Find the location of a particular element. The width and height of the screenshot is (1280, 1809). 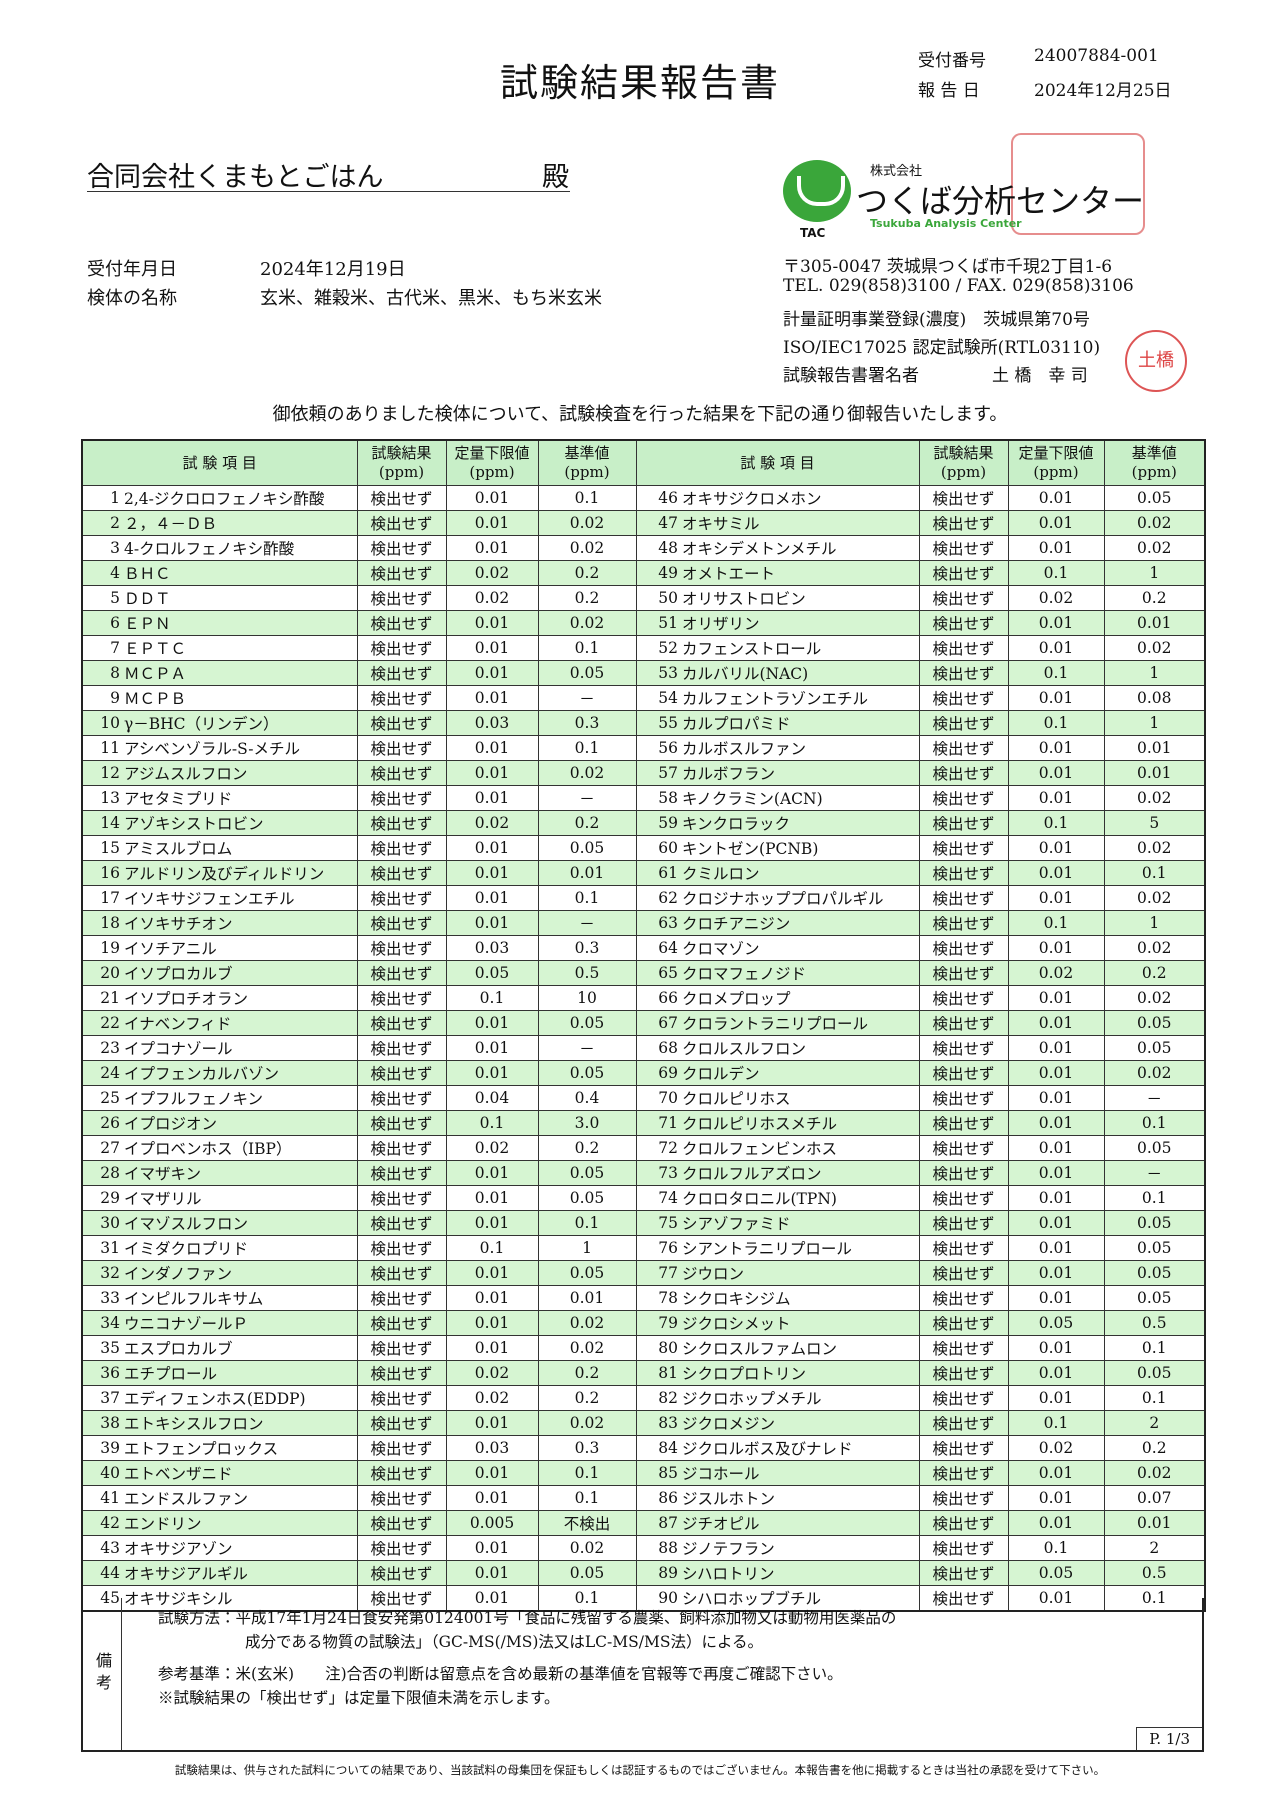

item-number: 53 is located at coordinates (657, 673).